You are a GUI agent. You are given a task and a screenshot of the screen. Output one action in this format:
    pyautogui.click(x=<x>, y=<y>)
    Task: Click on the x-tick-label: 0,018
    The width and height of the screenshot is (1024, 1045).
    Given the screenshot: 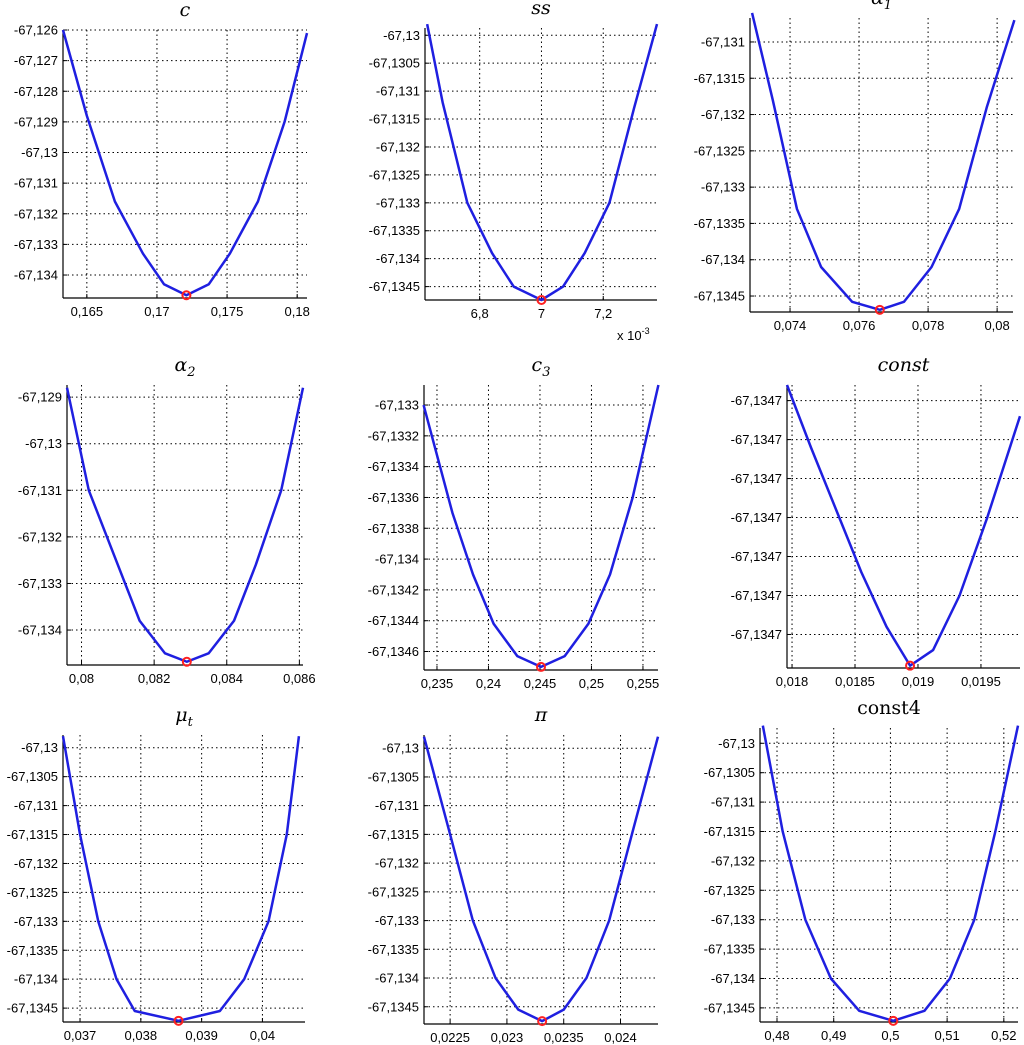 What is the action you would take?
    pyautogui.click(x=792, y=681)
    